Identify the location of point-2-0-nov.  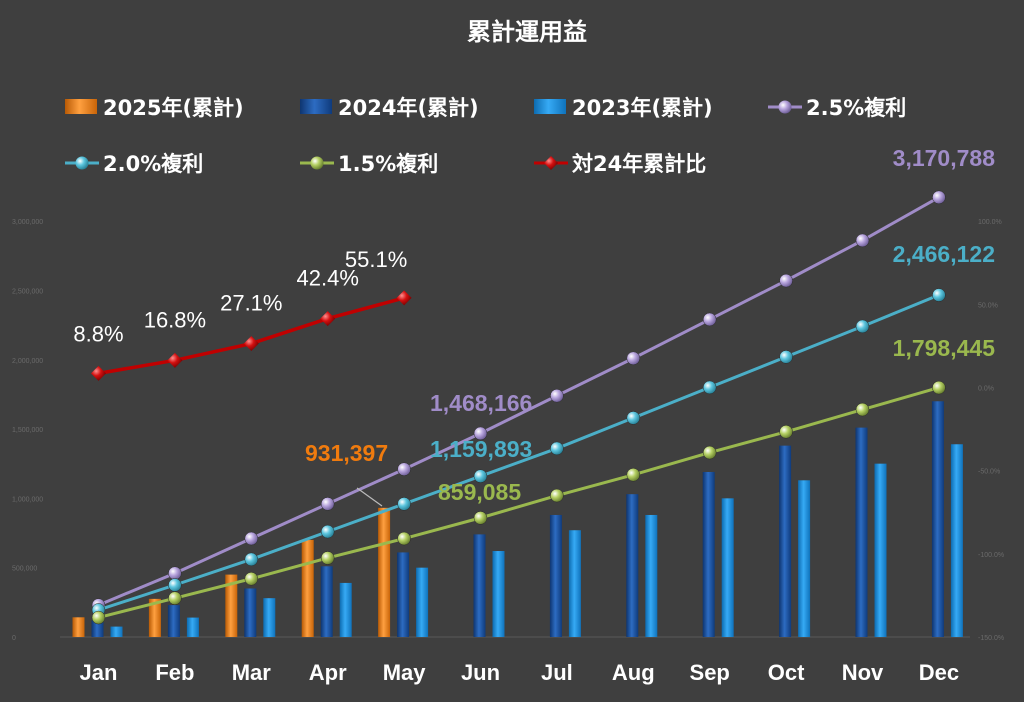
(862, 326).